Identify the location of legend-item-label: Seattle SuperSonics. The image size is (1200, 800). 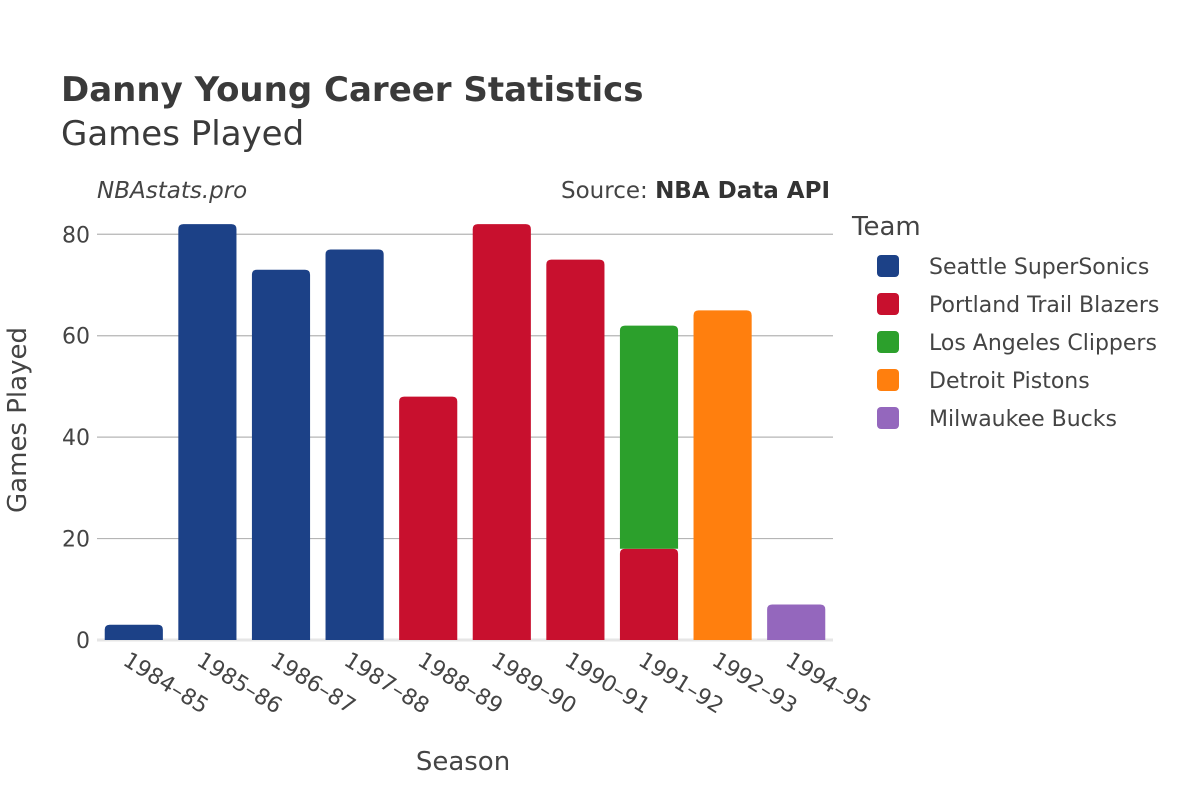
(1039, 267).